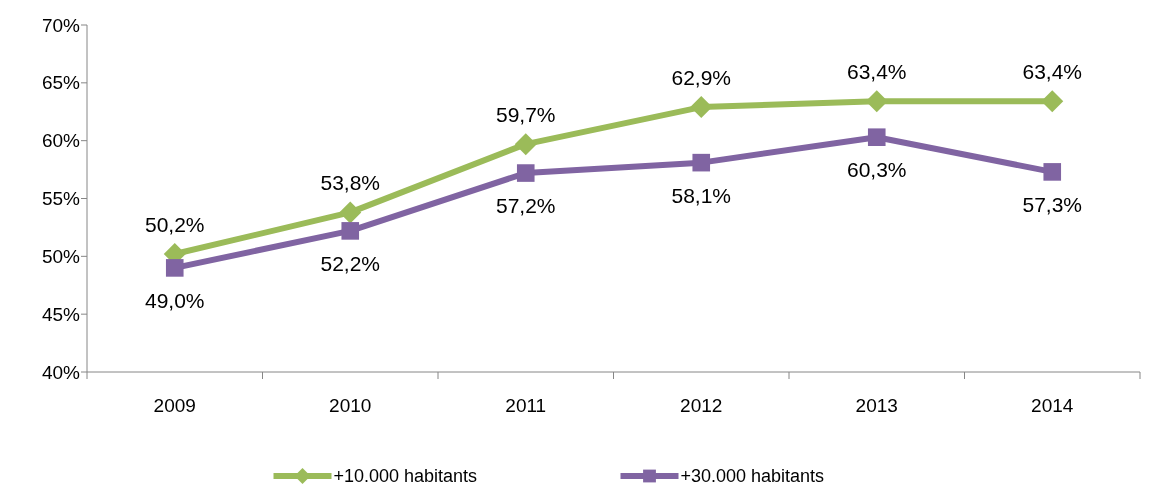 This screenshot has height=487, width=1151. Describe the element at coordinates (61, 25) in the screenshot. I see `y-tick-label: 70%` at that location.